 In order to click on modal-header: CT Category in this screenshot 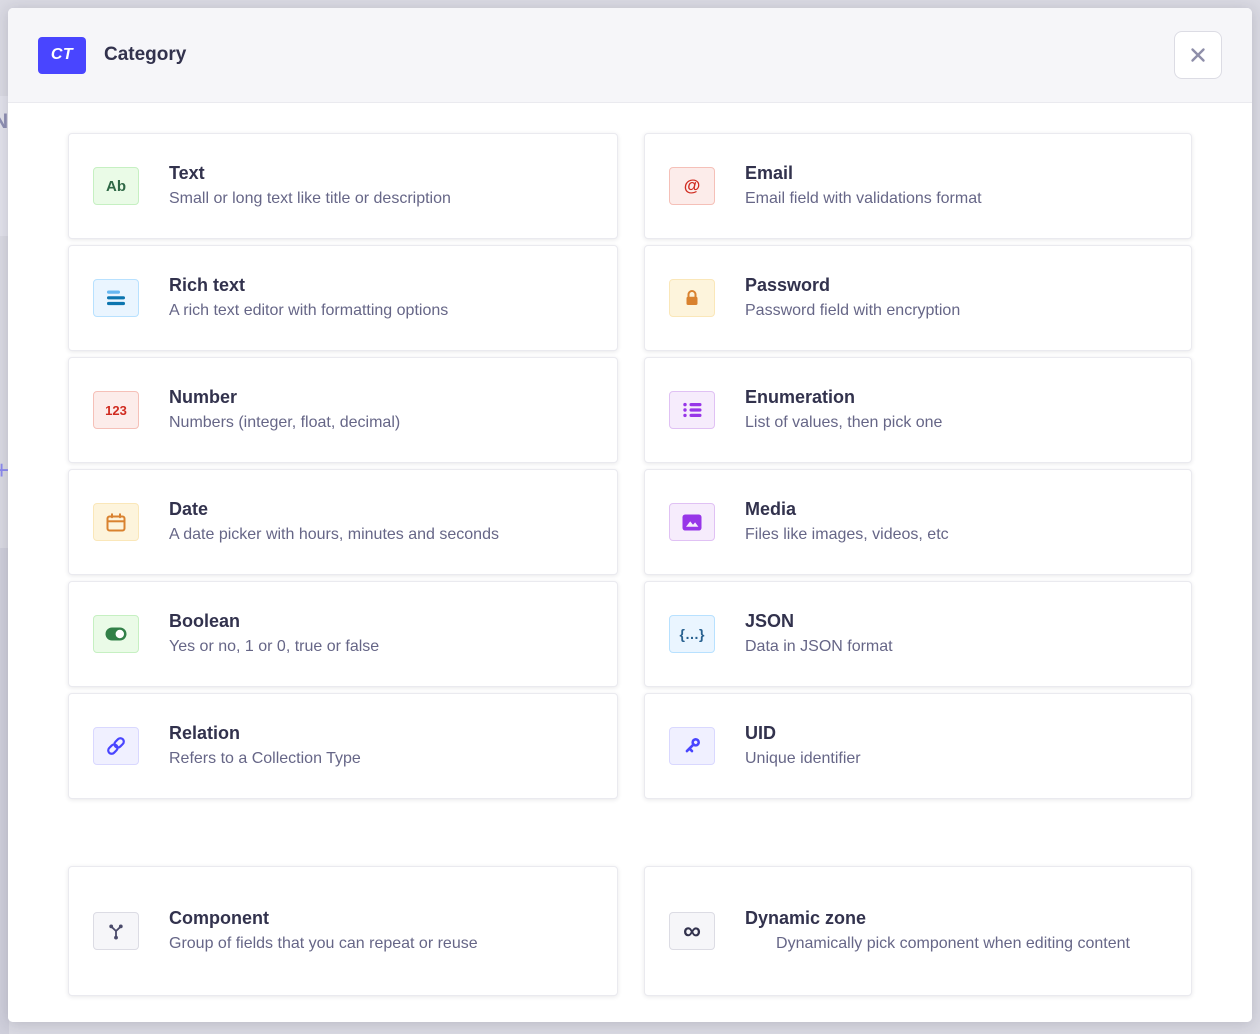, I will do `click(630, 55)`.